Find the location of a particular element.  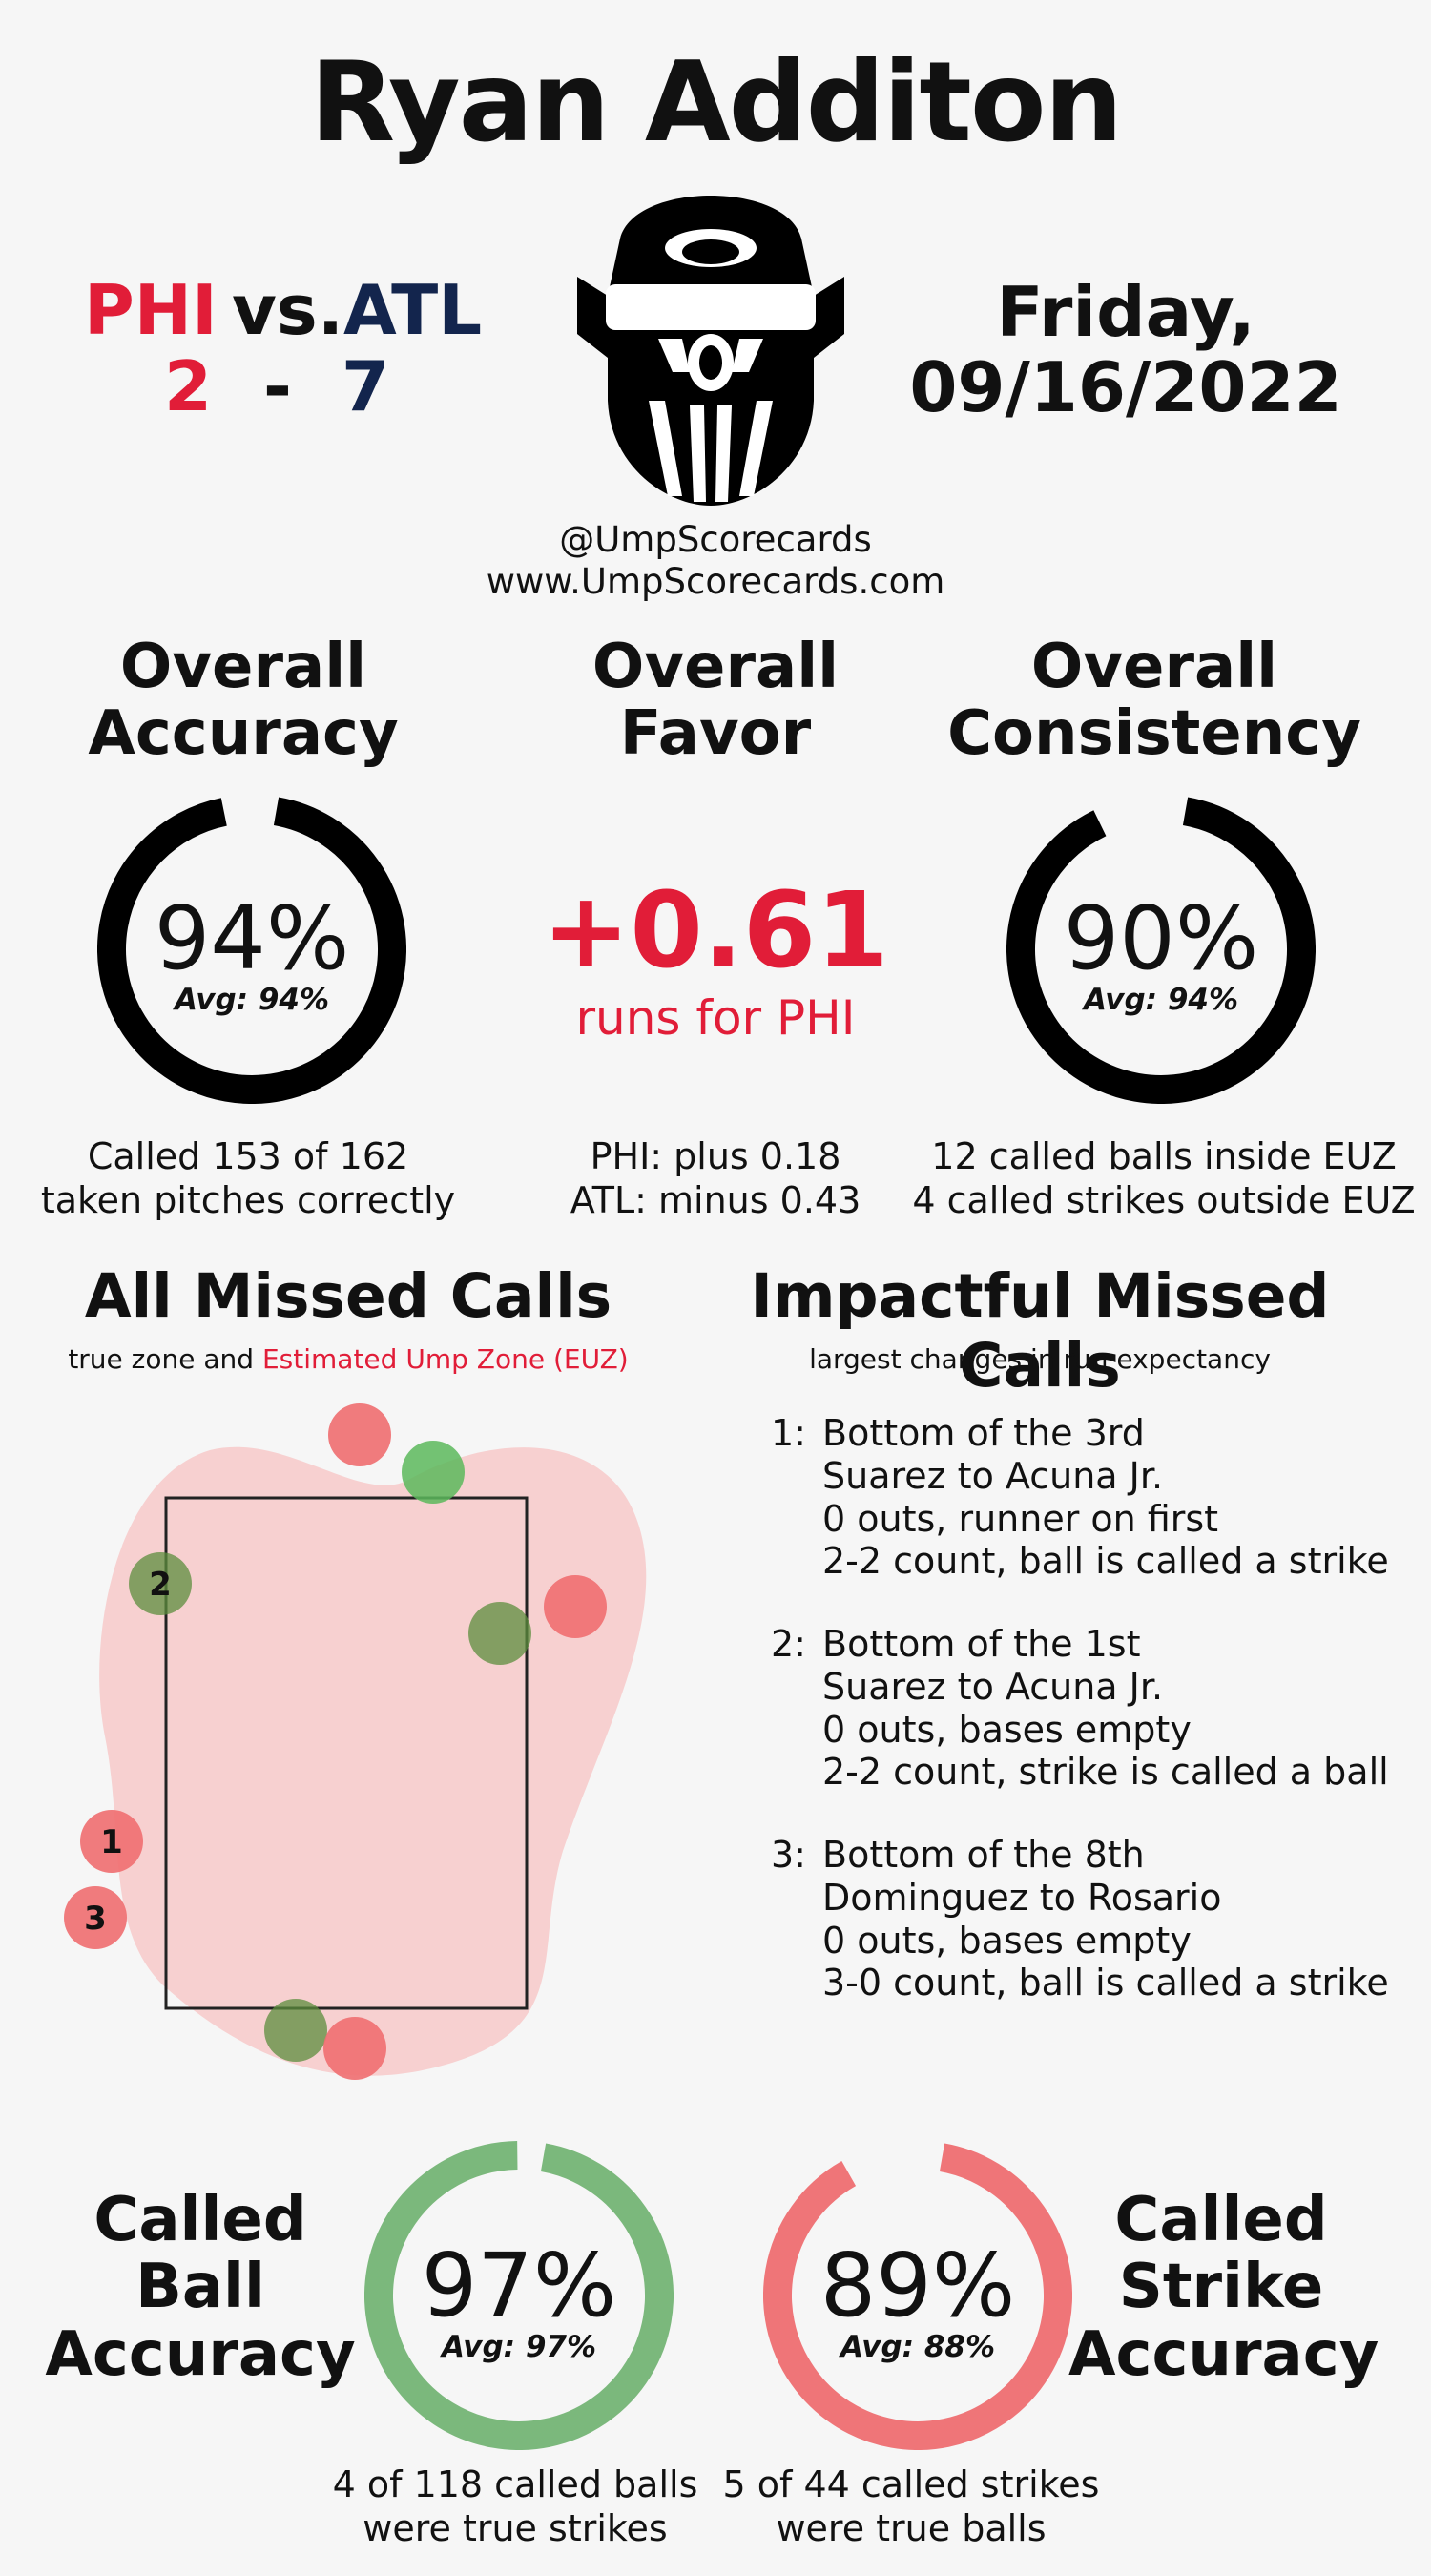

accuracy-value-block: 94% Avg: 94% is located at coordinates (251, 952).